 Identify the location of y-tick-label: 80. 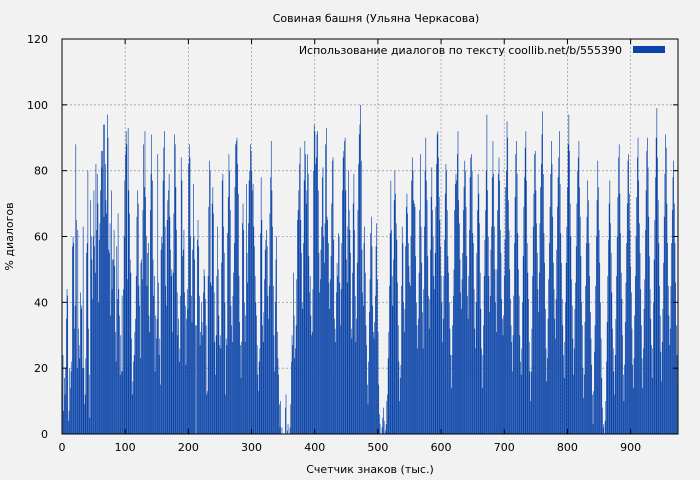
(41, 171).